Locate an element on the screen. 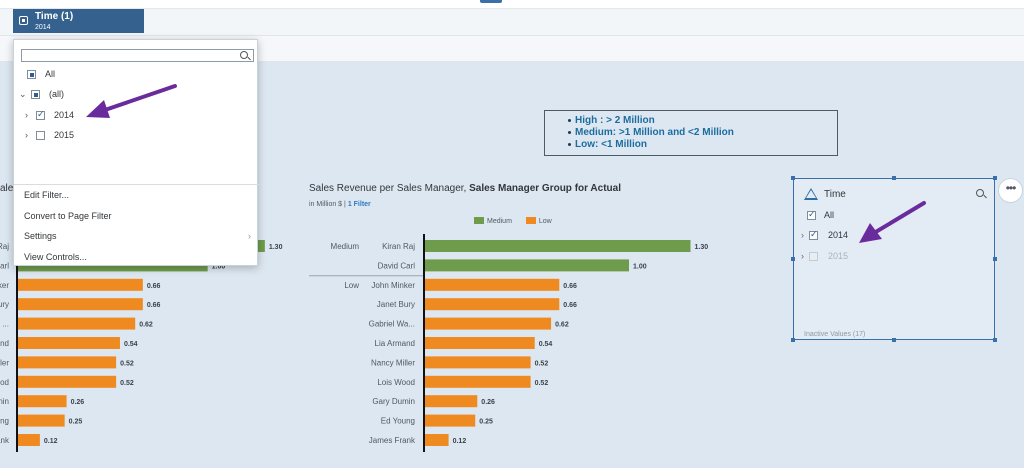 Image resolution: width=1024 pixels, height=468 pixels. left-chart-title-fragment: ales is located at coordinates (9, 188).